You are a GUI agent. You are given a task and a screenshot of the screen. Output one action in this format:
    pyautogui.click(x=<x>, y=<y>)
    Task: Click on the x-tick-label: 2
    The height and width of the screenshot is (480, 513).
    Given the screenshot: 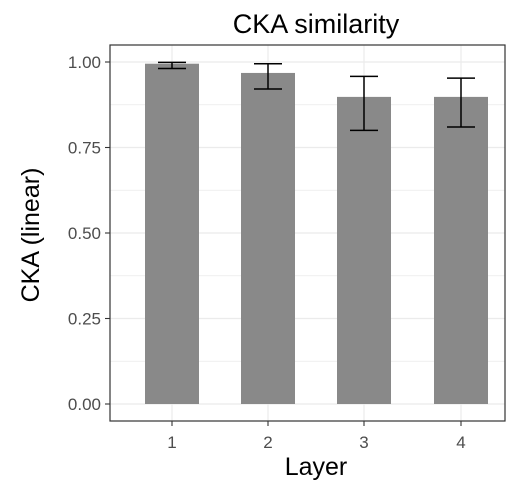 What is the action you would take?
    pyautogui.click(x=267, y=442)
    